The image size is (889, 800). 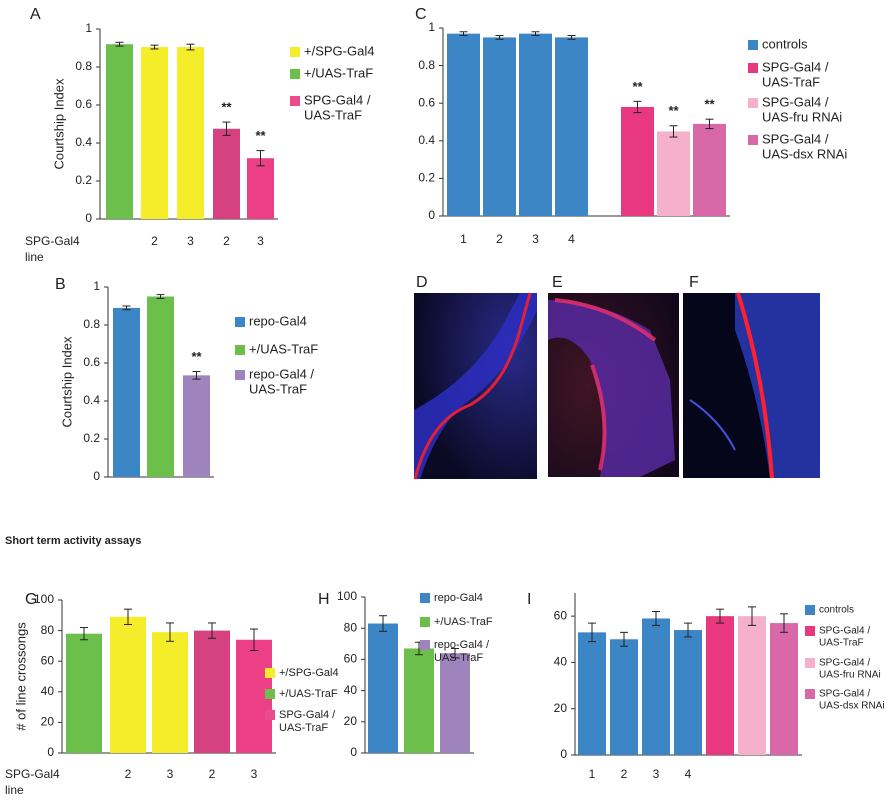 What do you see at coordinates (60, 284) in the screenshot?
I see `panel-letter: B` at bounding box center [60, 284].